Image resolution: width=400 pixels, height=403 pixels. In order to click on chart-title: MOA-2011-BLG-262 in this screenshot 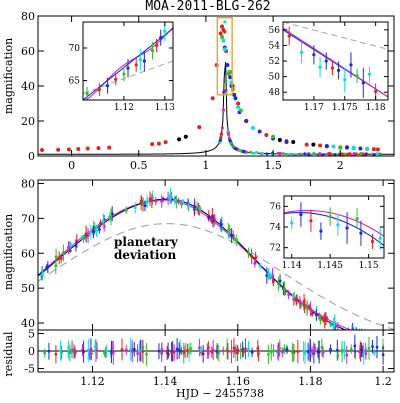, I will do `click(207, 7)`.